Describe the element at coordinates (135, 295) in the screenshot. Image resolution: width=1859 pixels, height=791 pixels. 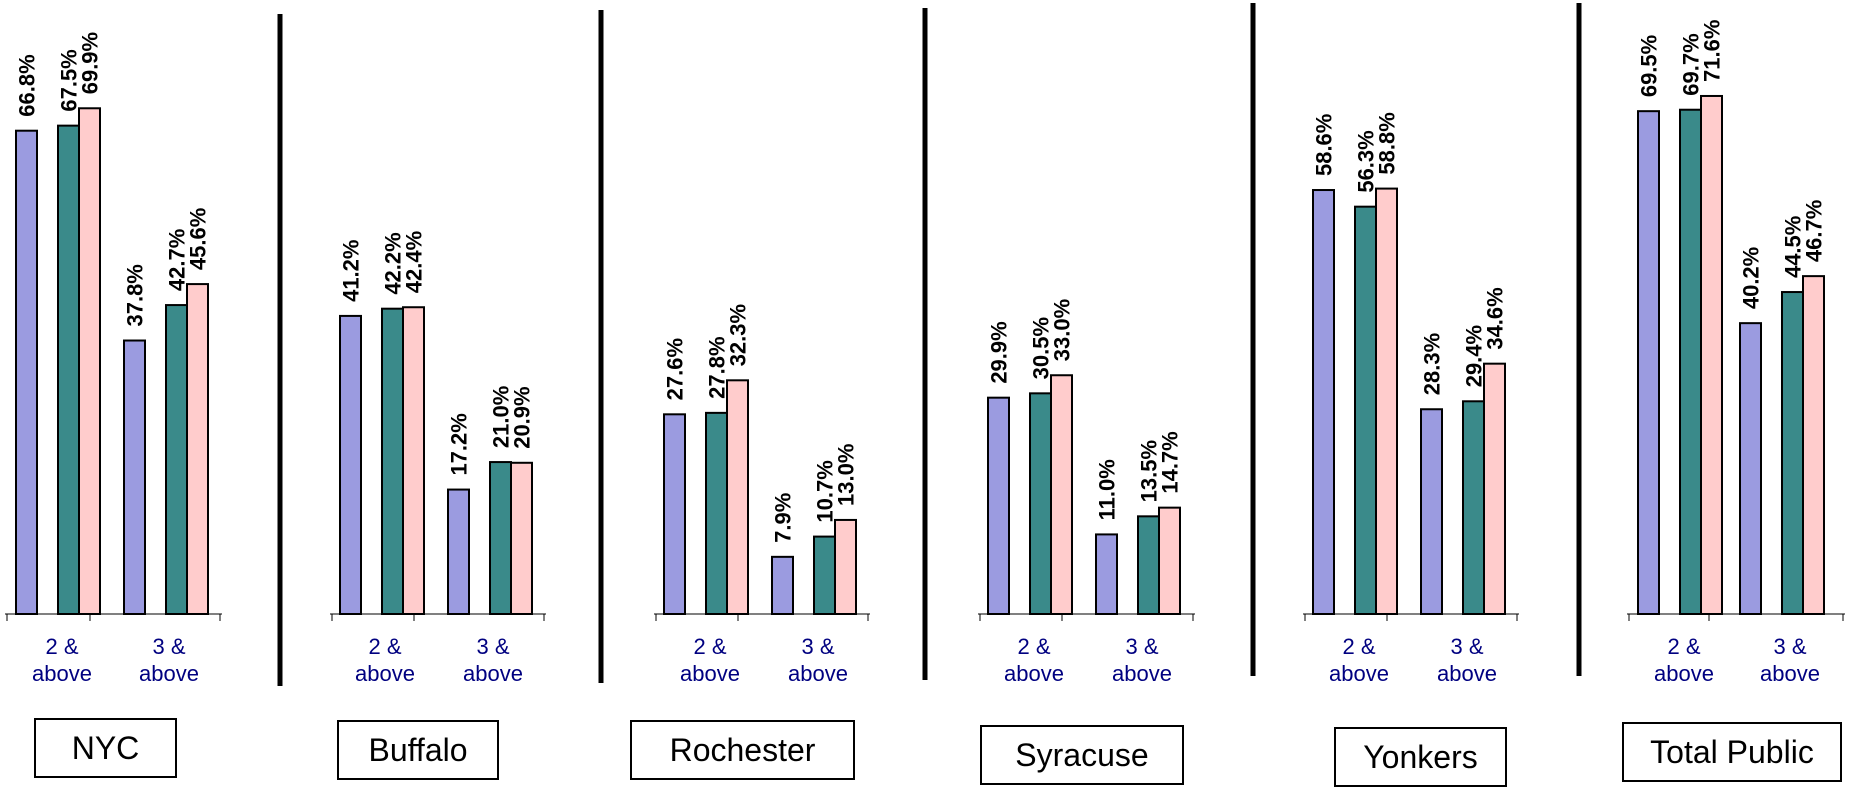
I see `data-label: 37.8%` at that location.